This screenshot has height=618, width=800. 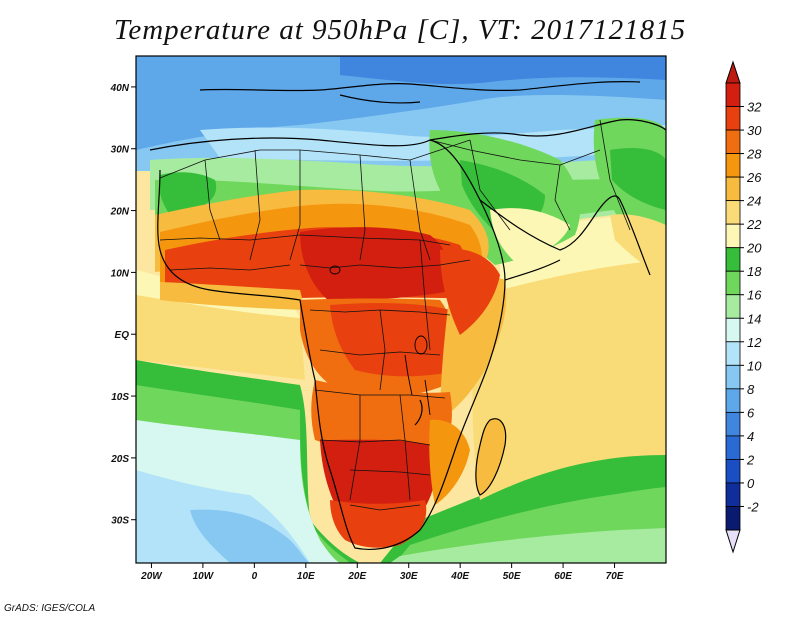 What do you see at coordinates (490, 456) in the screenshot?
I see `madagascar` at bounding box center [490, 456].